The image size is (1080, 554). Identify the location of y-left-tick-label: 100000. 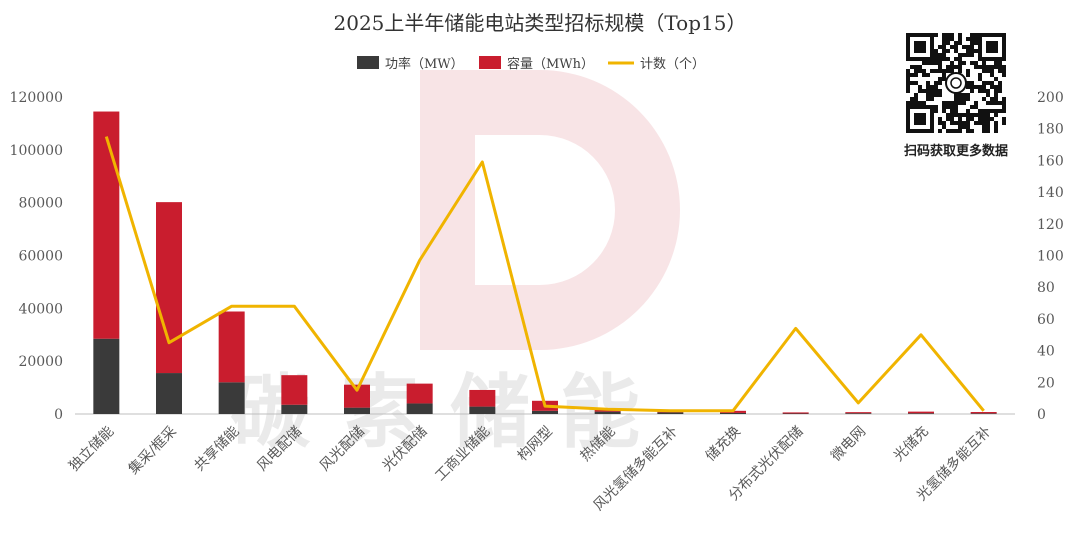
(36, 151).